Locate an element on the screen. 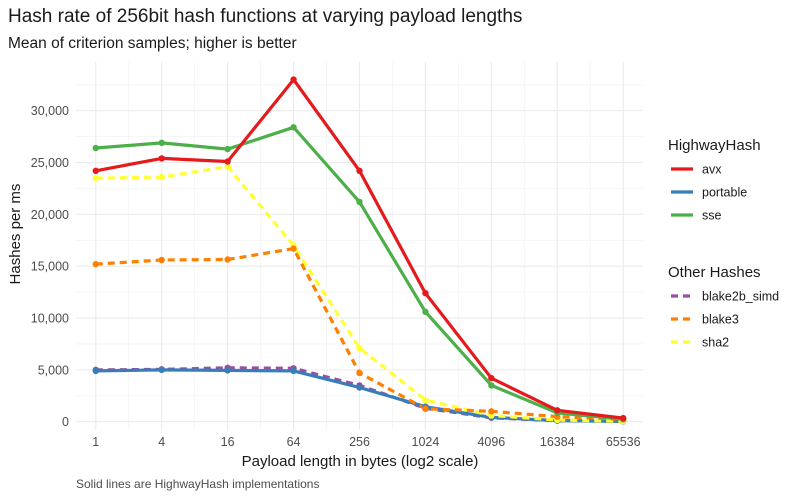 The image size is (800, 500). x-tick-label: 256 is located at coordinates (359, 442).